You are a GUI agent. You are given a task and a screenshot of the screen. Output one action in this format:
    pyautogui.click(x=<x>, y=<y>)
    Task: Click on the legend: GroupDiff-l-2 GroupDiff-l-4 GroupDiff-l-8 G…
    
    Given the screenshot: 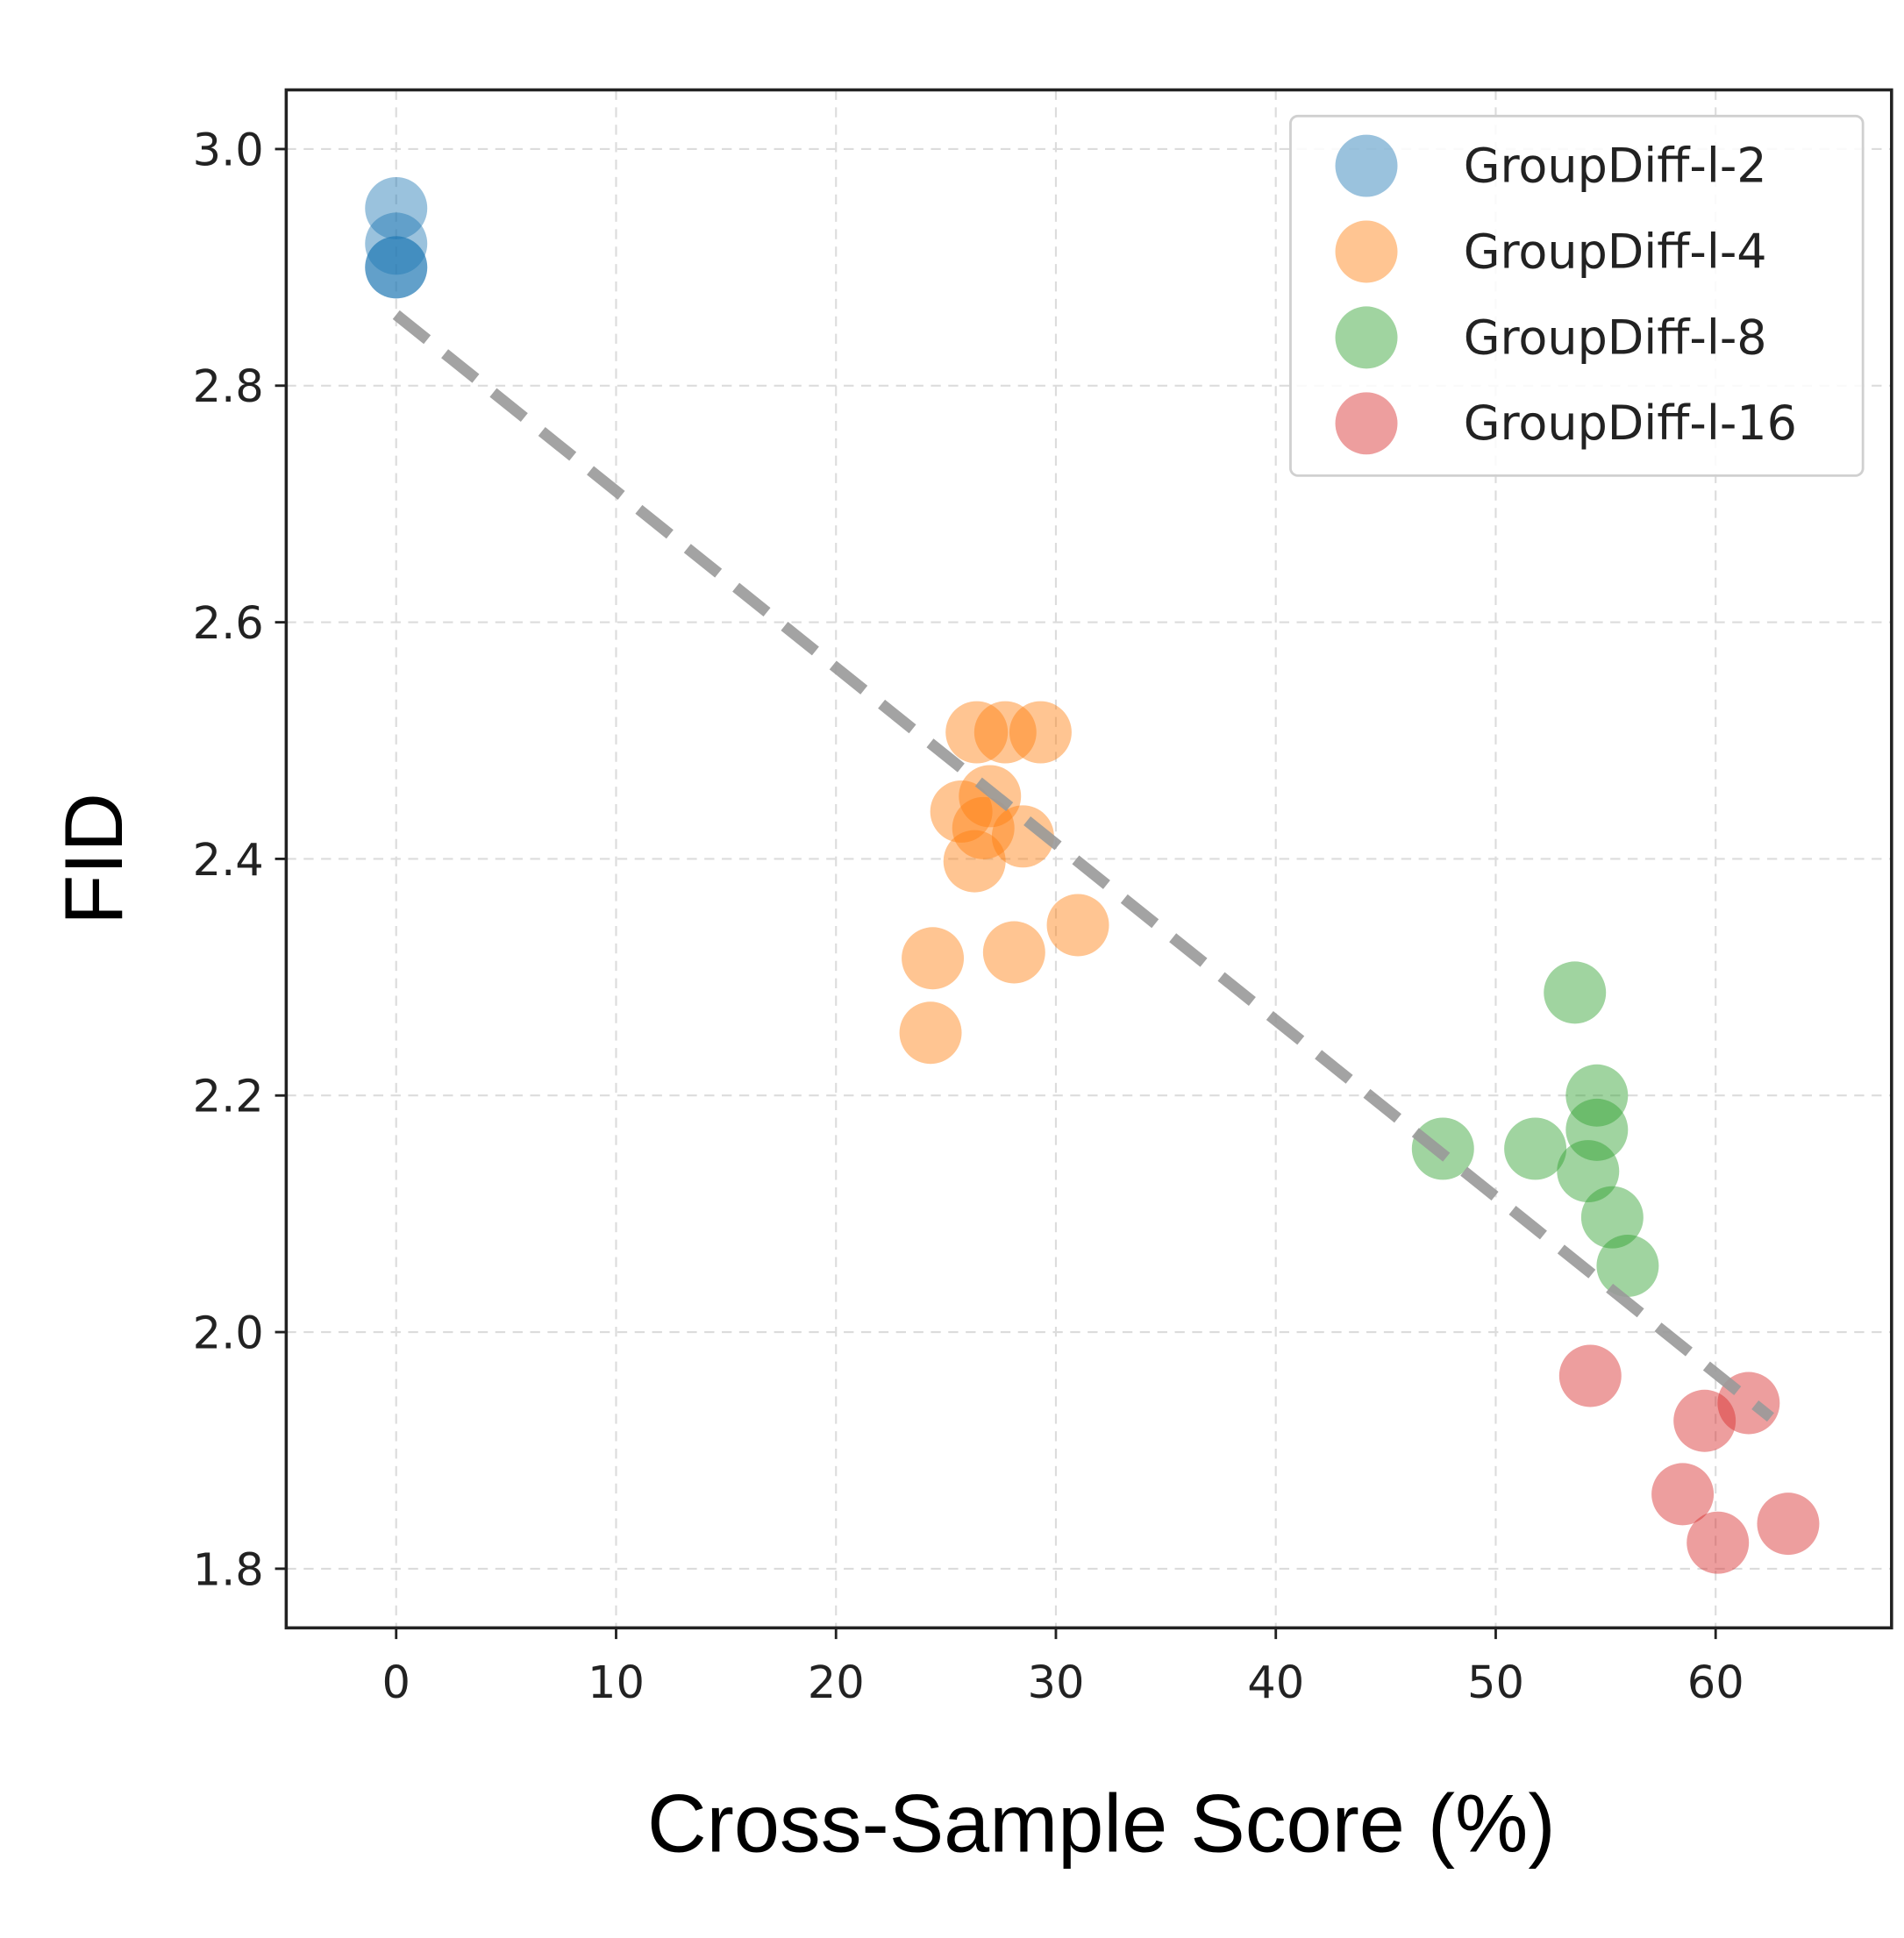 What is the action you would take?
    pyautogui.click(x=1577, y=295)
    